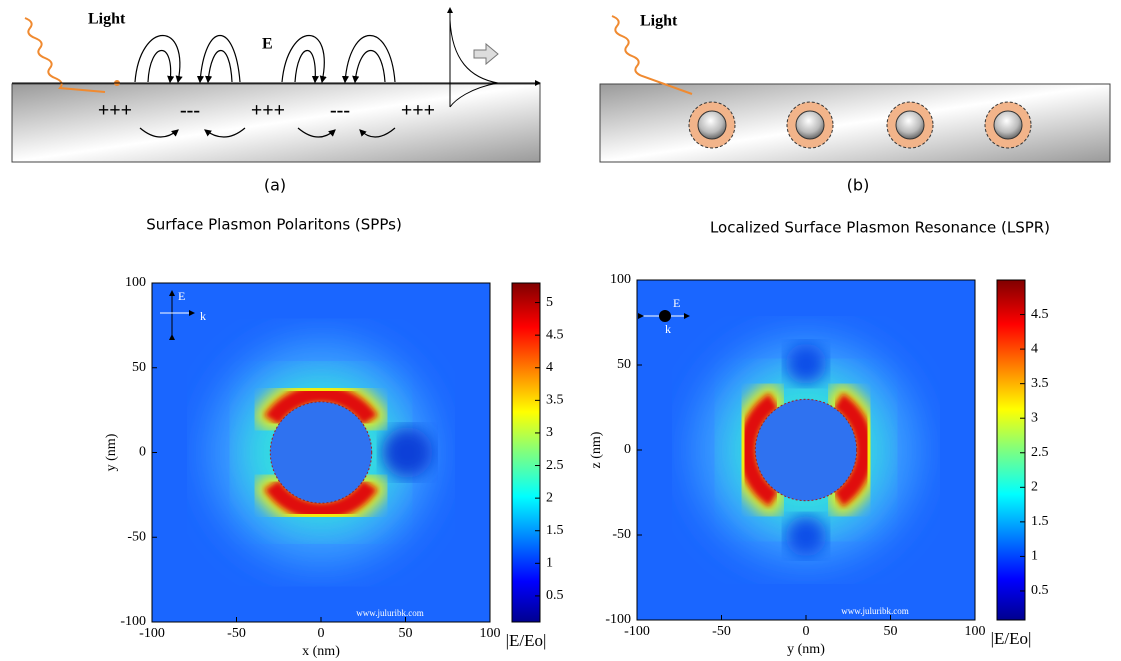  I want to click on metal-slab, so click(276, 123).